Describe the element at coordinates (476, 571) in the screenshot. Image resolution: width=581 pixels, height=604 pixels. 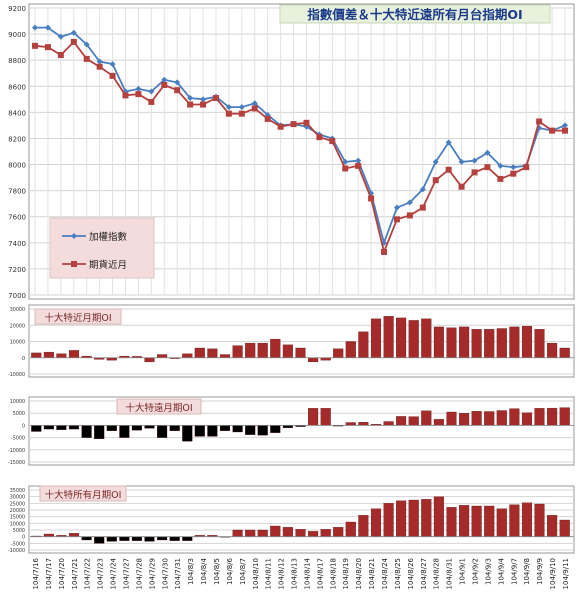
I see `x-tick-label: 104/9/2` at that location.